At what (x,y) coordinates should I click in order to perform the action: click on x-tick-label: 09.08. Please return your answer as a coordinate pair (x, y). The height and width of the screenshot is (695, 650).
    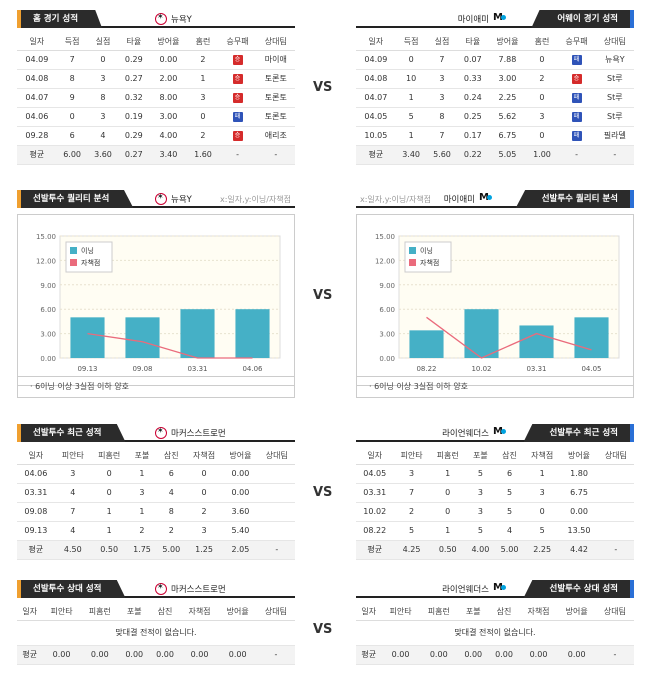
    Looking at the image, I should click on (142, 369).